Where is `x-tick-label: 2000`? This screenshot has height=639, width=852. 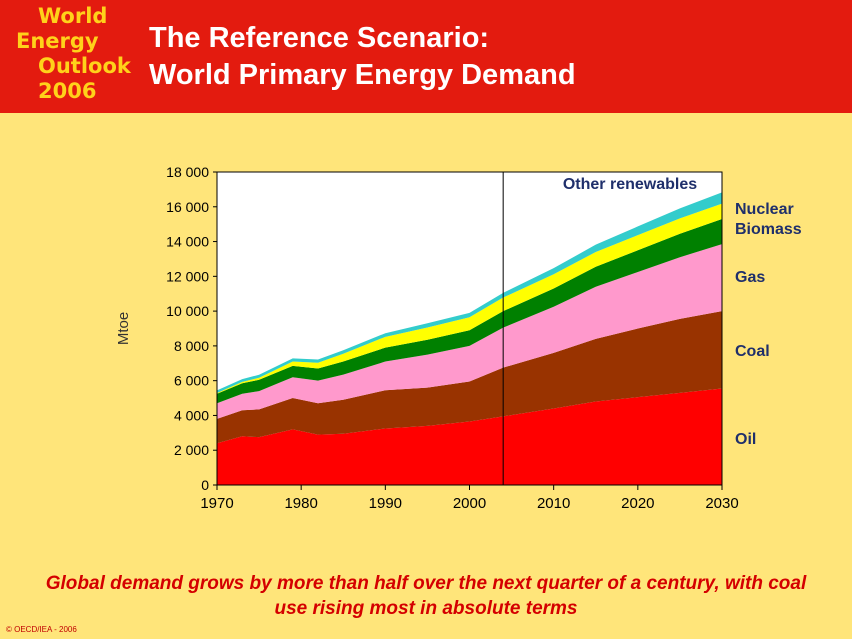
x-tick-label: 2000 is located at coordinates (469, 503).